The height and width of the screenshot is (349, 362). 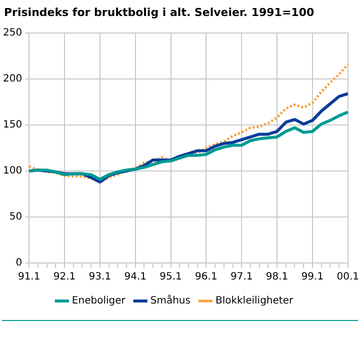 I want to click on legend-label: Småhus, so click(x=170, y=300).